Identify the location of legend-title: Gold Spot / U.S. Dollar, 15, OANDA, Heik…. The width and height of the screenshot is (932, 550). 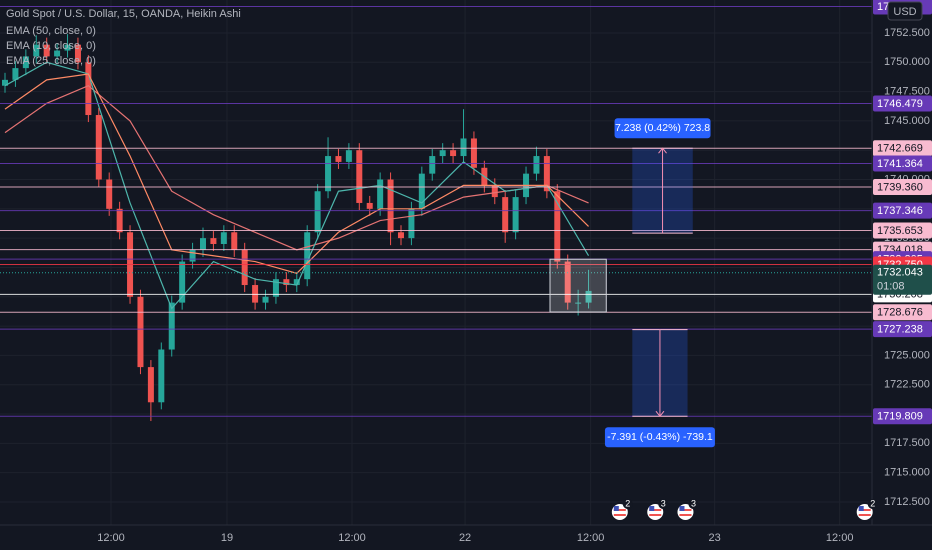
(123, 14).